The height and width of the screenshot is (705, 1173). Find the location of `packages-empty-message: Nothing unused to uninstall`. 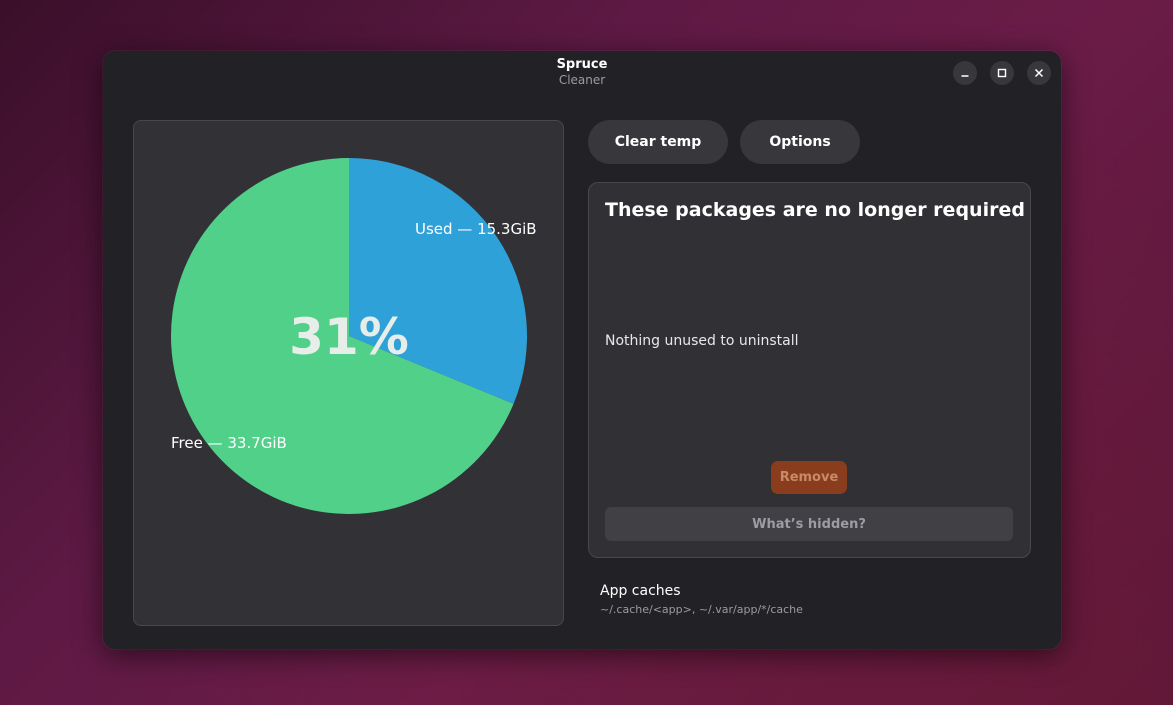

packages-empty-message: Nothing unused to uninstall is located at coordinates (702, 341).